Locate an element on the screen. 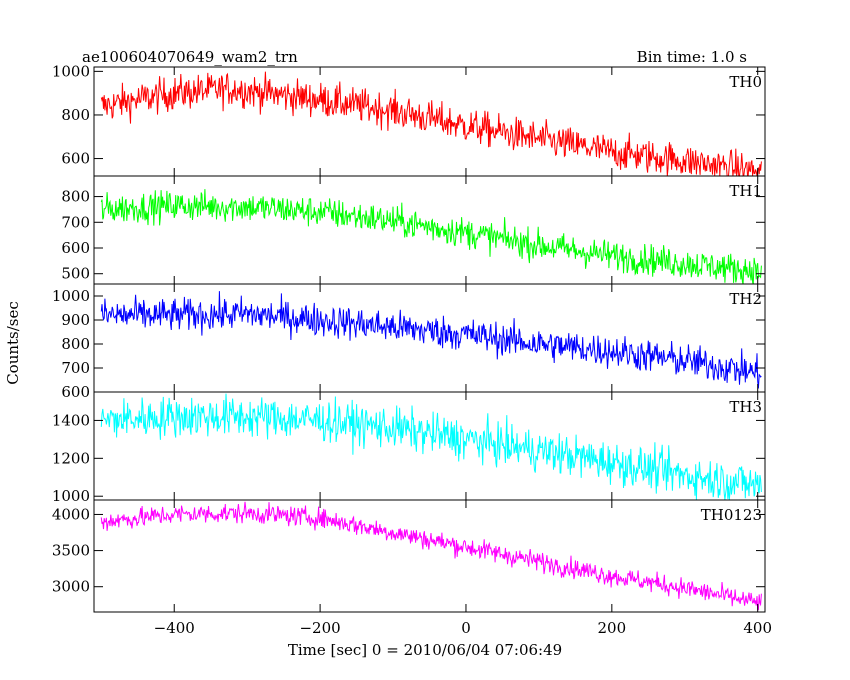 Image resolution: width=850 pixels, height=680 pixels. y-tick-label: 3000 is located at coordinates (71, 587).